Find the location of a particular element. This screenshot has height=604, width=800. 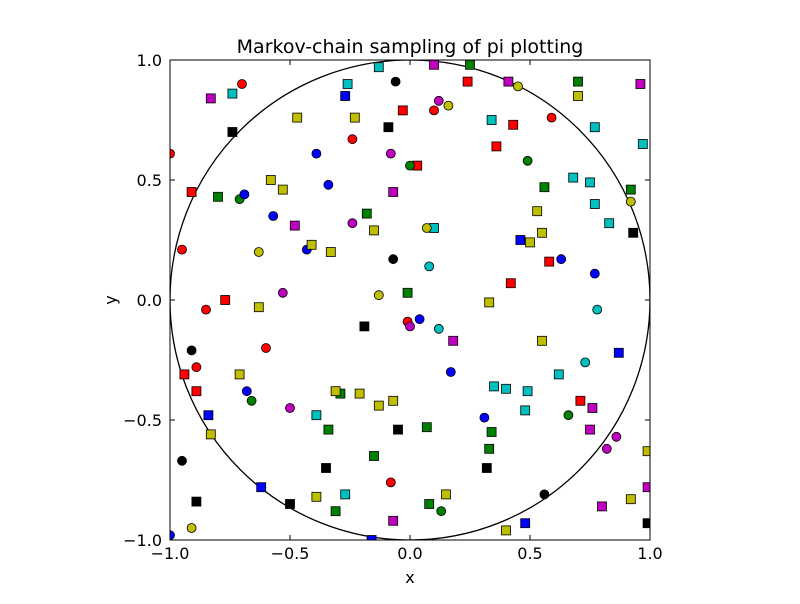

y-axis-label: y is located at coordinates (110, 299).